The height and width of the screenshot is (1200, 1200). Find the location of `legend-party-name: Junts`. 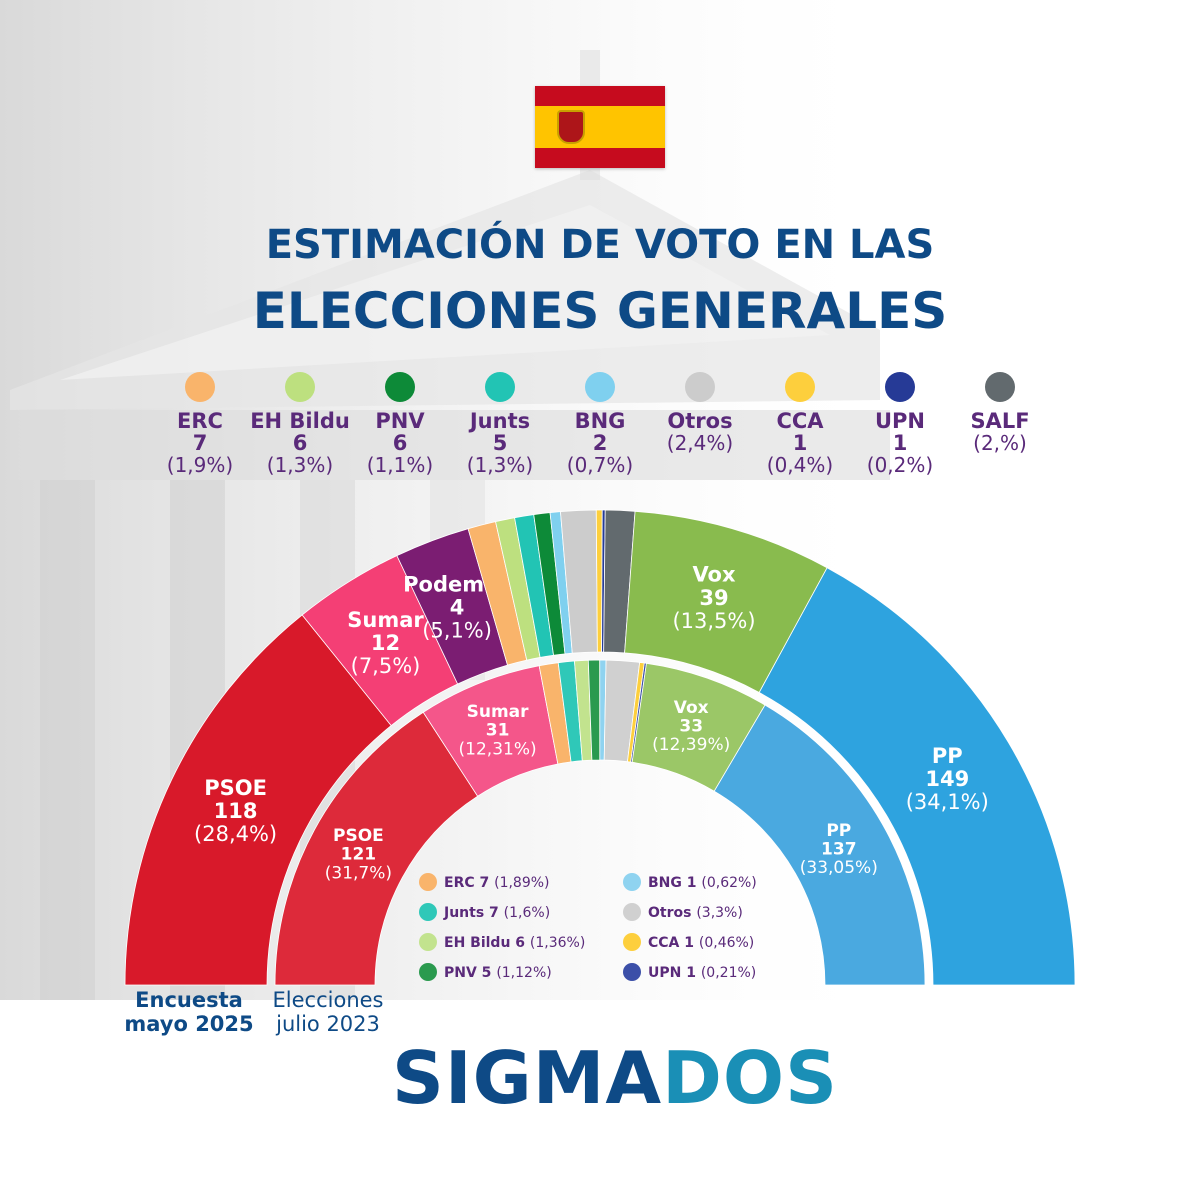

legend-party-name: Junts is located at coordinates (500, 421).